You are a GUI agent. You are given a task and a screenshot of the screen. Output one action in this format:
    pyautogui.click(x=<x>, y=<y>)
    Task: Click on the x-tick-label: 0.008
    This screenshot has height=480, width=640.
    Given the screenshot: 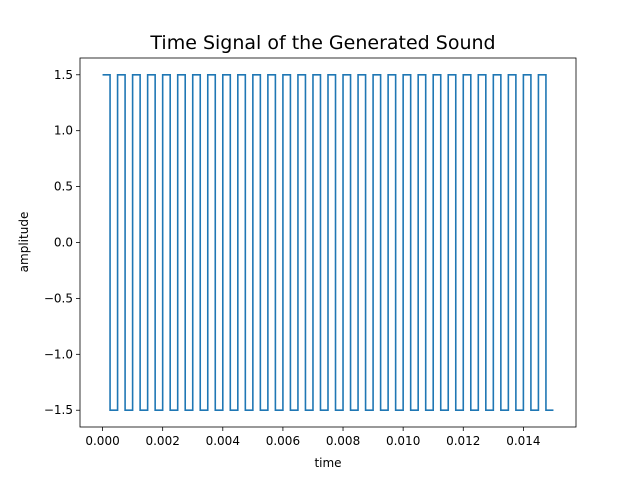 What is the action you would take?
    pyautogui.click(x=343, y=441)
    